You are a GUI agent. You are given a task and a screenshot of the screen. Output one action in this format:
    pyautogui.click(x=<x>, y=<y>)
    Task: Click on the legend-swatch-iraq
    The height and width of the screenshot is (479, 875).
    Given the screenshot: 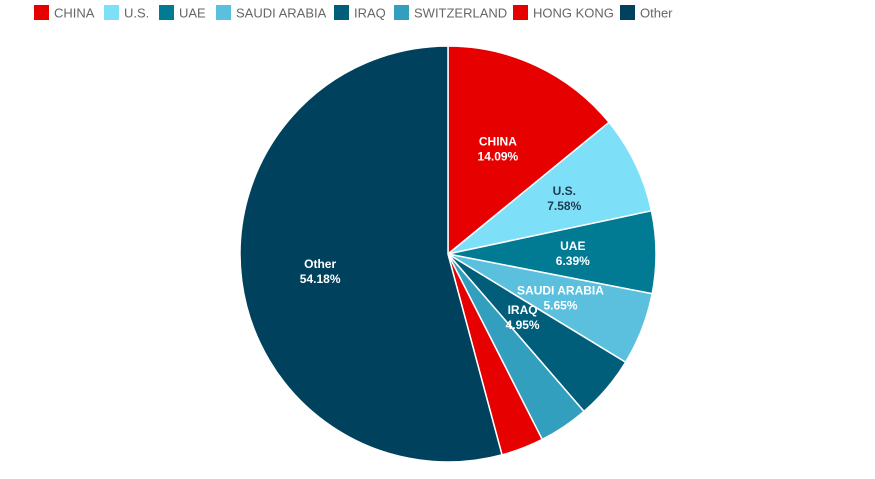 What is the action you would take?
    pyautogui.click(x=341, y=12)
    